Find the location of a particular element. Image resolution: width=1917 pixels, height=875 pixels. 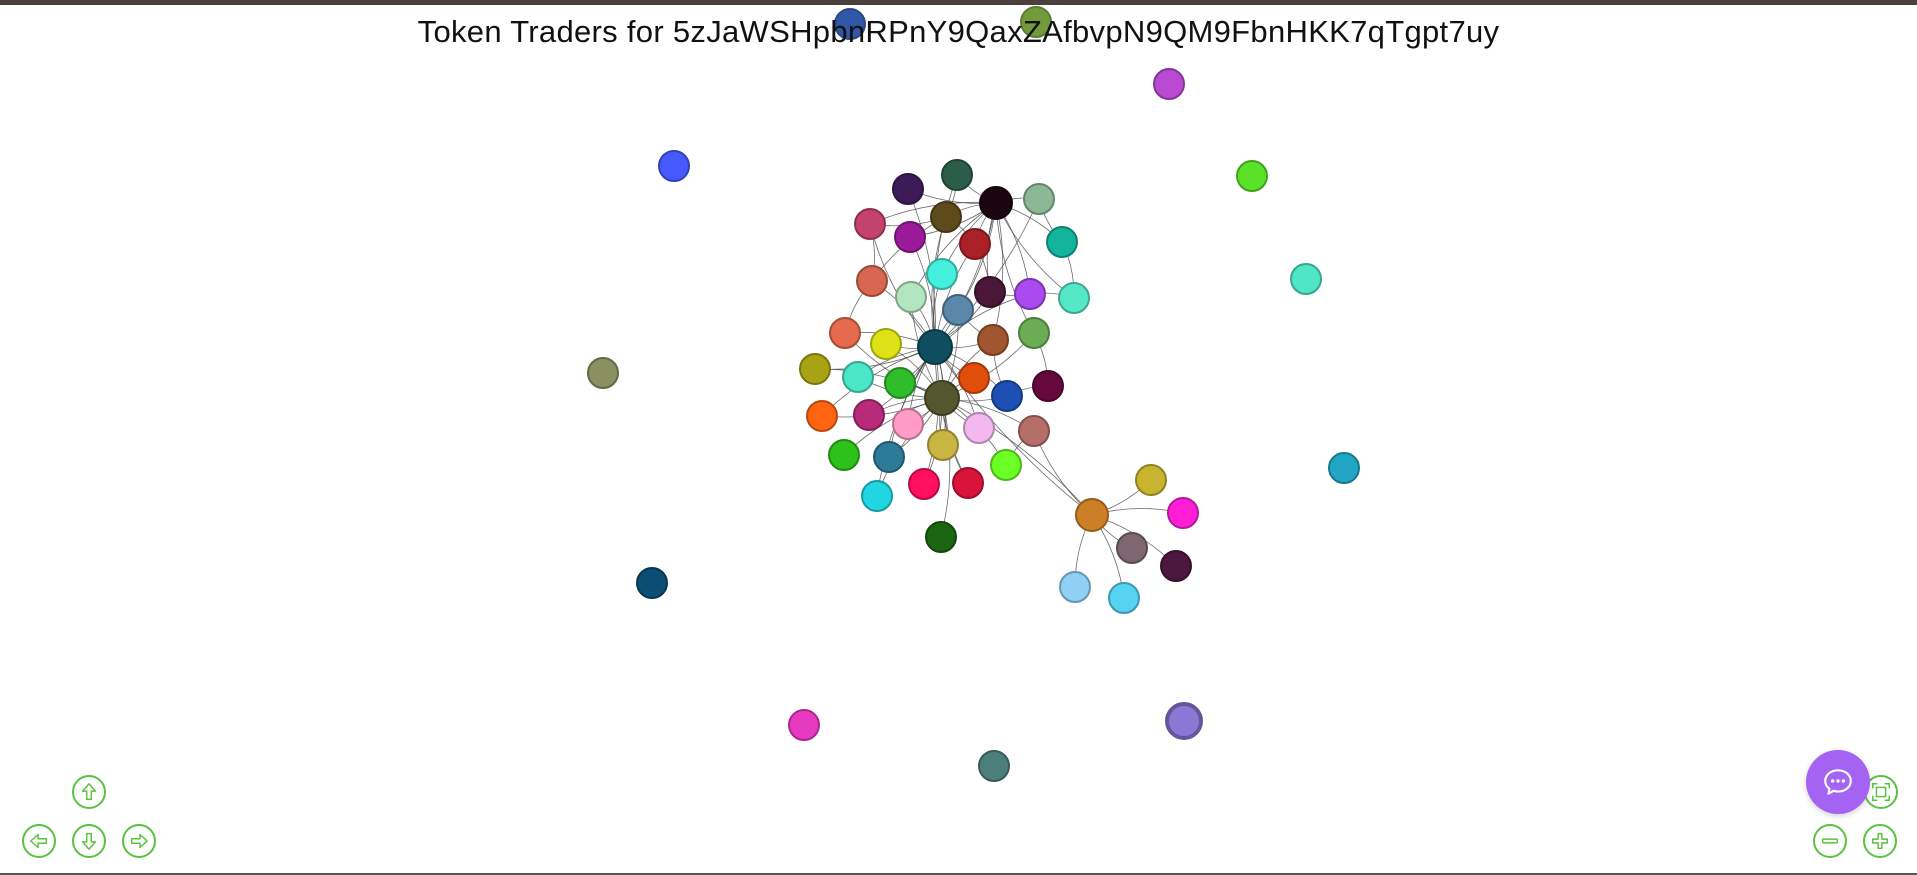

nav-down-button is located at coordinates (89, 841).